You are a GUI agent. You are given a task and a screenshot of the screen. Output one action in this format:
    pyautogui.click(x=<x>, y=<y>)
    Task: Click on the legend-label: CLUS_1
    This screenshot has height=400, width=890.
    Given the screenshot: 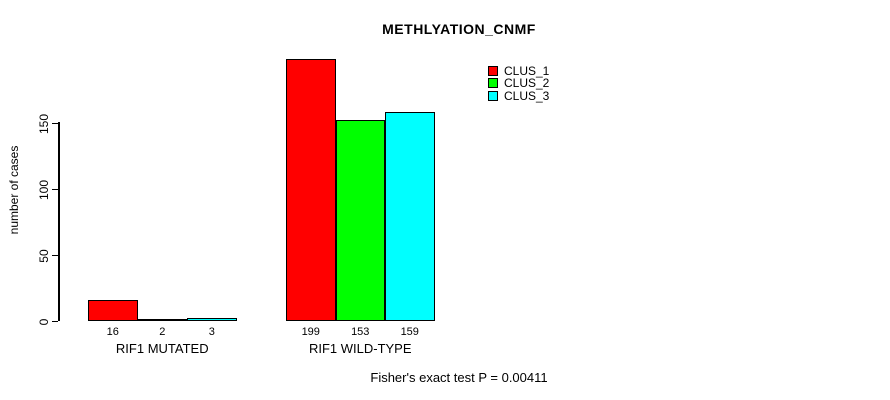 What is the action you would take?
    pyautogui.click(x=527, y=71)
    